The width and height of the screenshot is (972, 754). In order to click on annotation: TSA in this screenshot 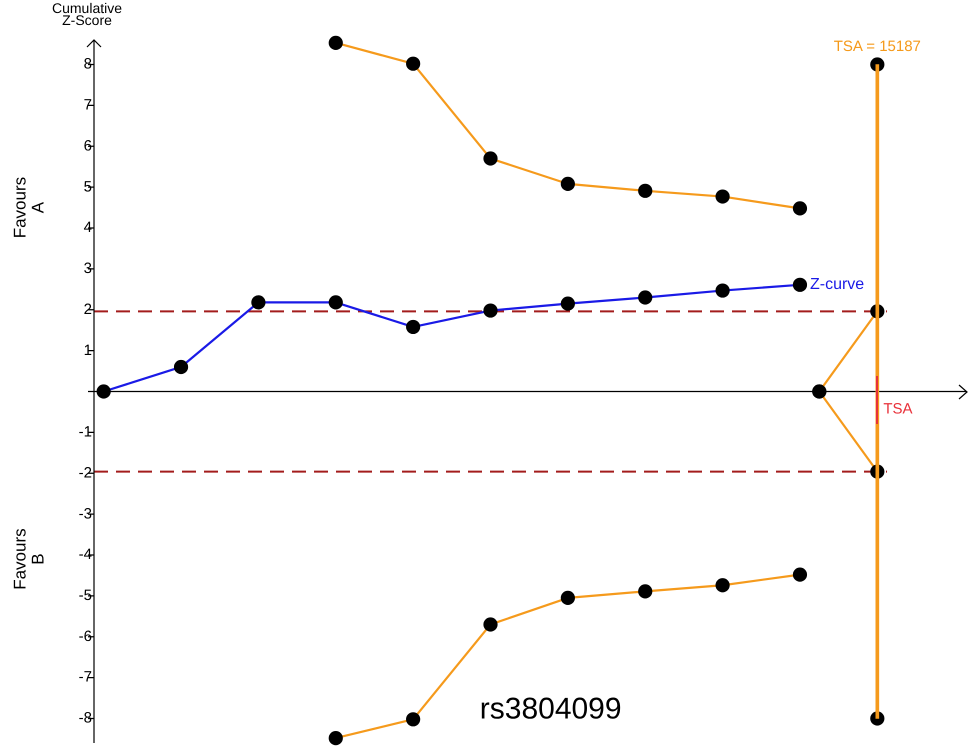, I will do `click(898, 409)`.